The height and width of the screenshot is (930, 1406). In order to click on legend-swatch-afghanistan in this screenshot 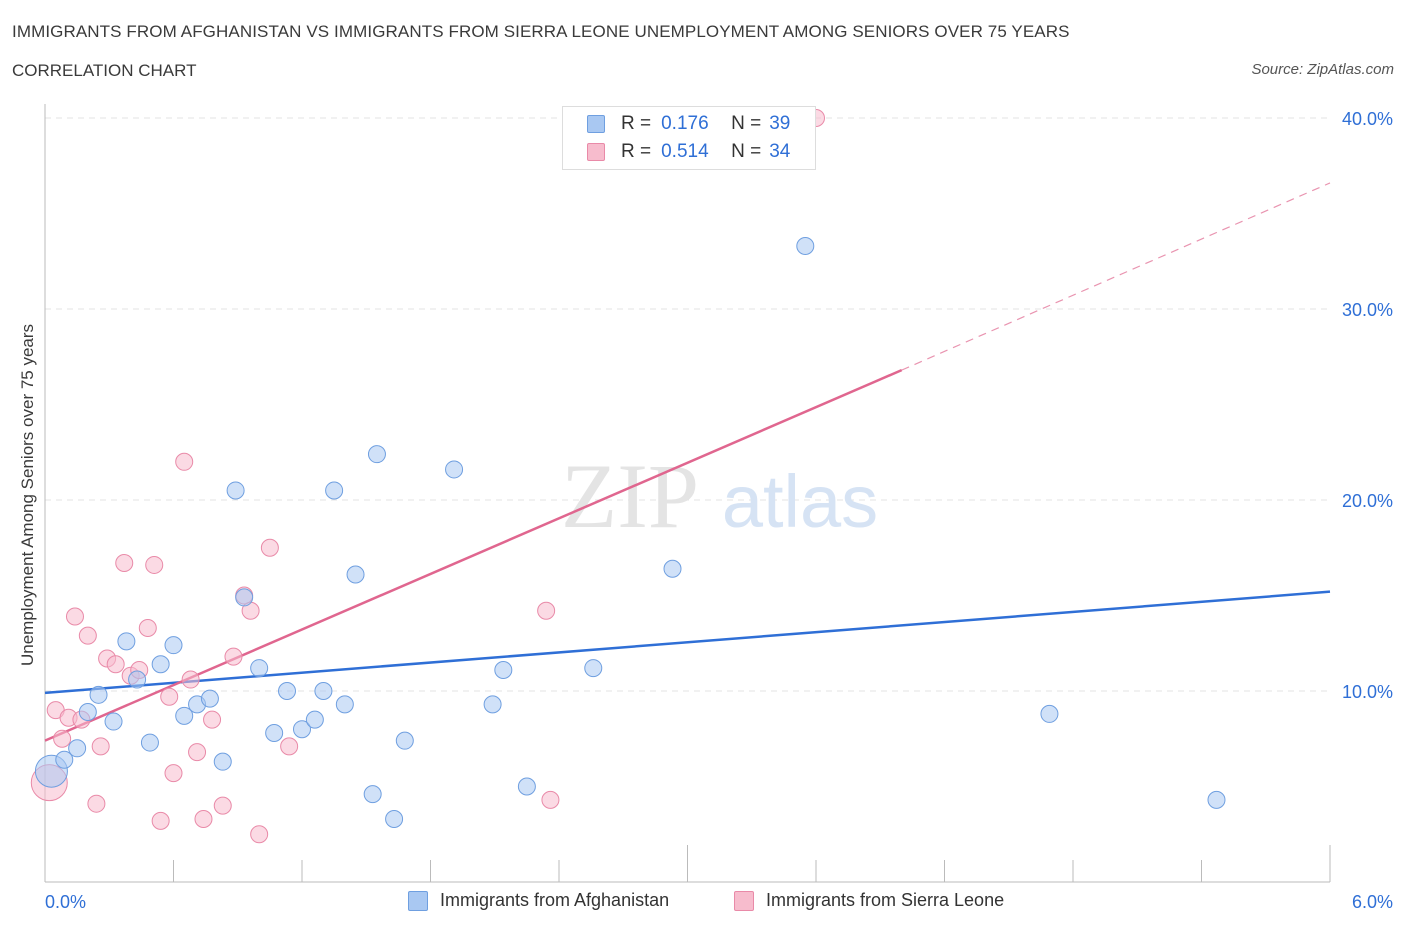, I will do `click(596, 124)`.